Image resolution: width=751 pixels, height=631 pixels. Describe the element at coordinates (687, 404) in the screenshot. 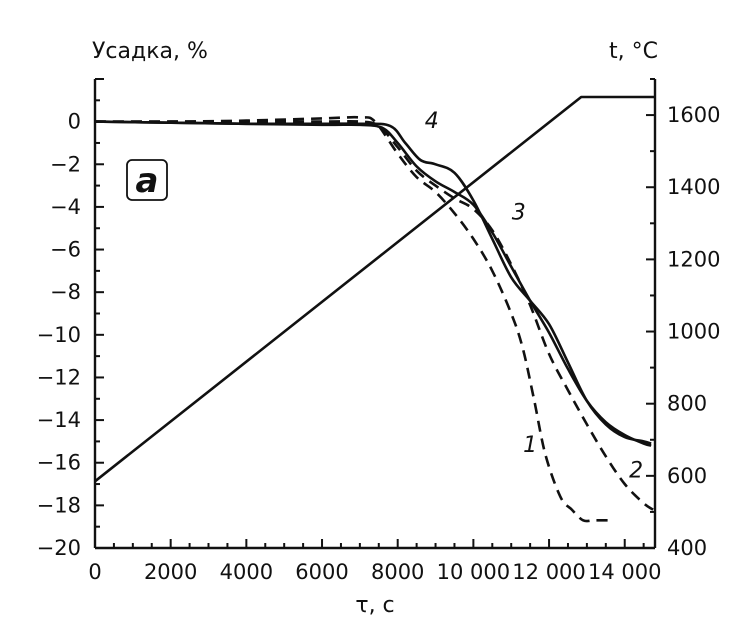

I see `y-right-tick-label: 800` at that location.